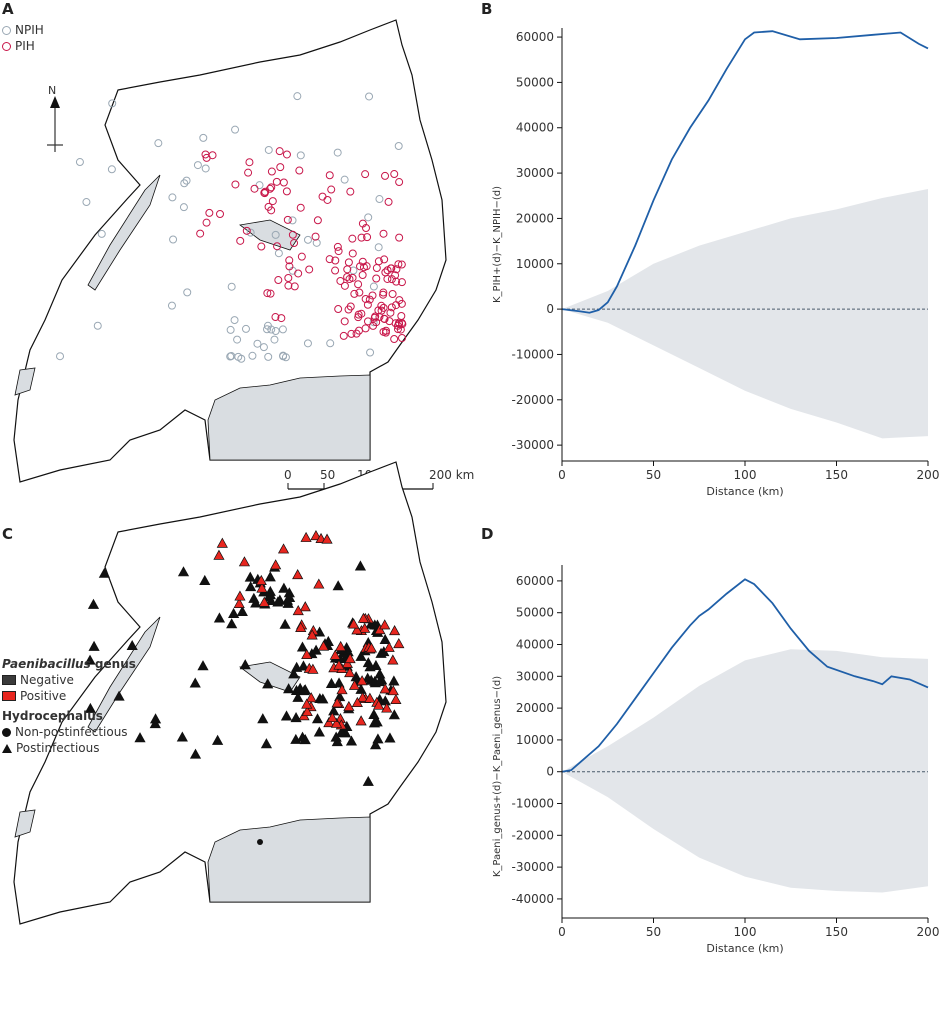 The height and width of the screenshot is (1019, 939). I want to click on legend-label: Negative, so click(47, 680).